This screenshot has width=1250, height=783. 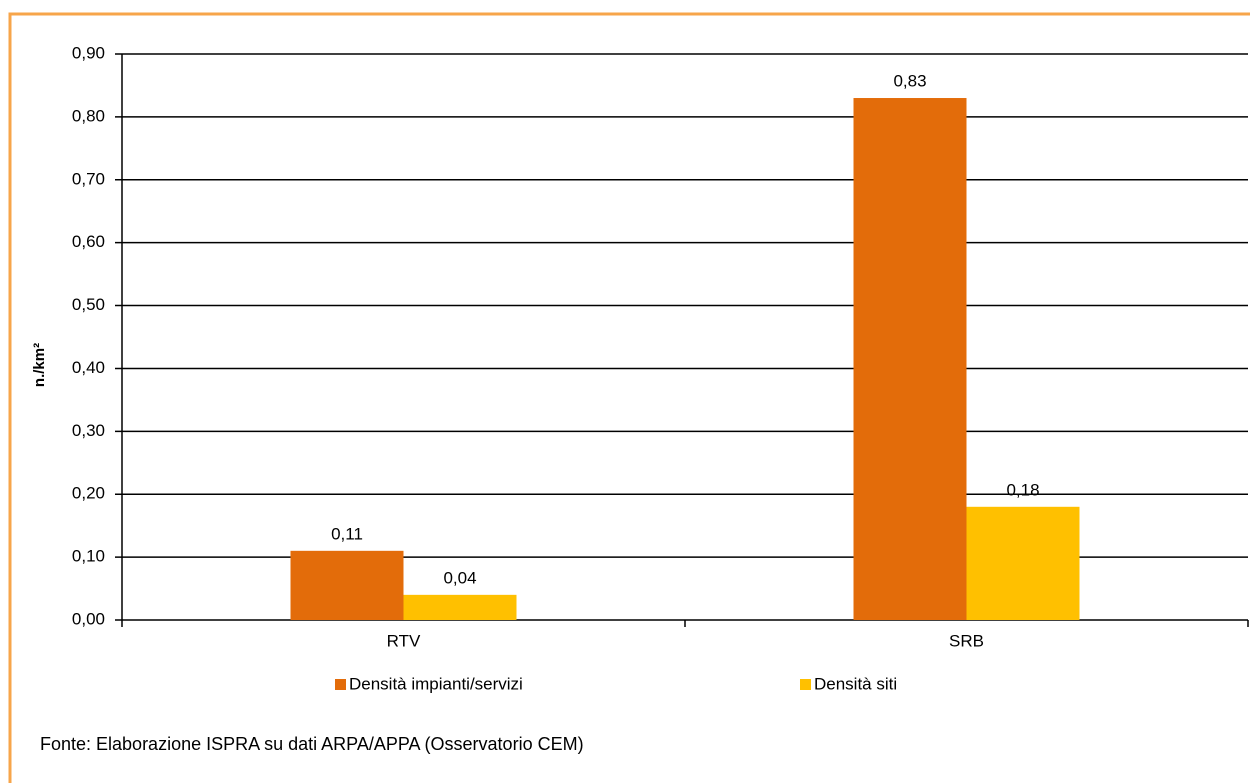 I want to click on y-tick-label: 0,70, so click(x=88, y=178).